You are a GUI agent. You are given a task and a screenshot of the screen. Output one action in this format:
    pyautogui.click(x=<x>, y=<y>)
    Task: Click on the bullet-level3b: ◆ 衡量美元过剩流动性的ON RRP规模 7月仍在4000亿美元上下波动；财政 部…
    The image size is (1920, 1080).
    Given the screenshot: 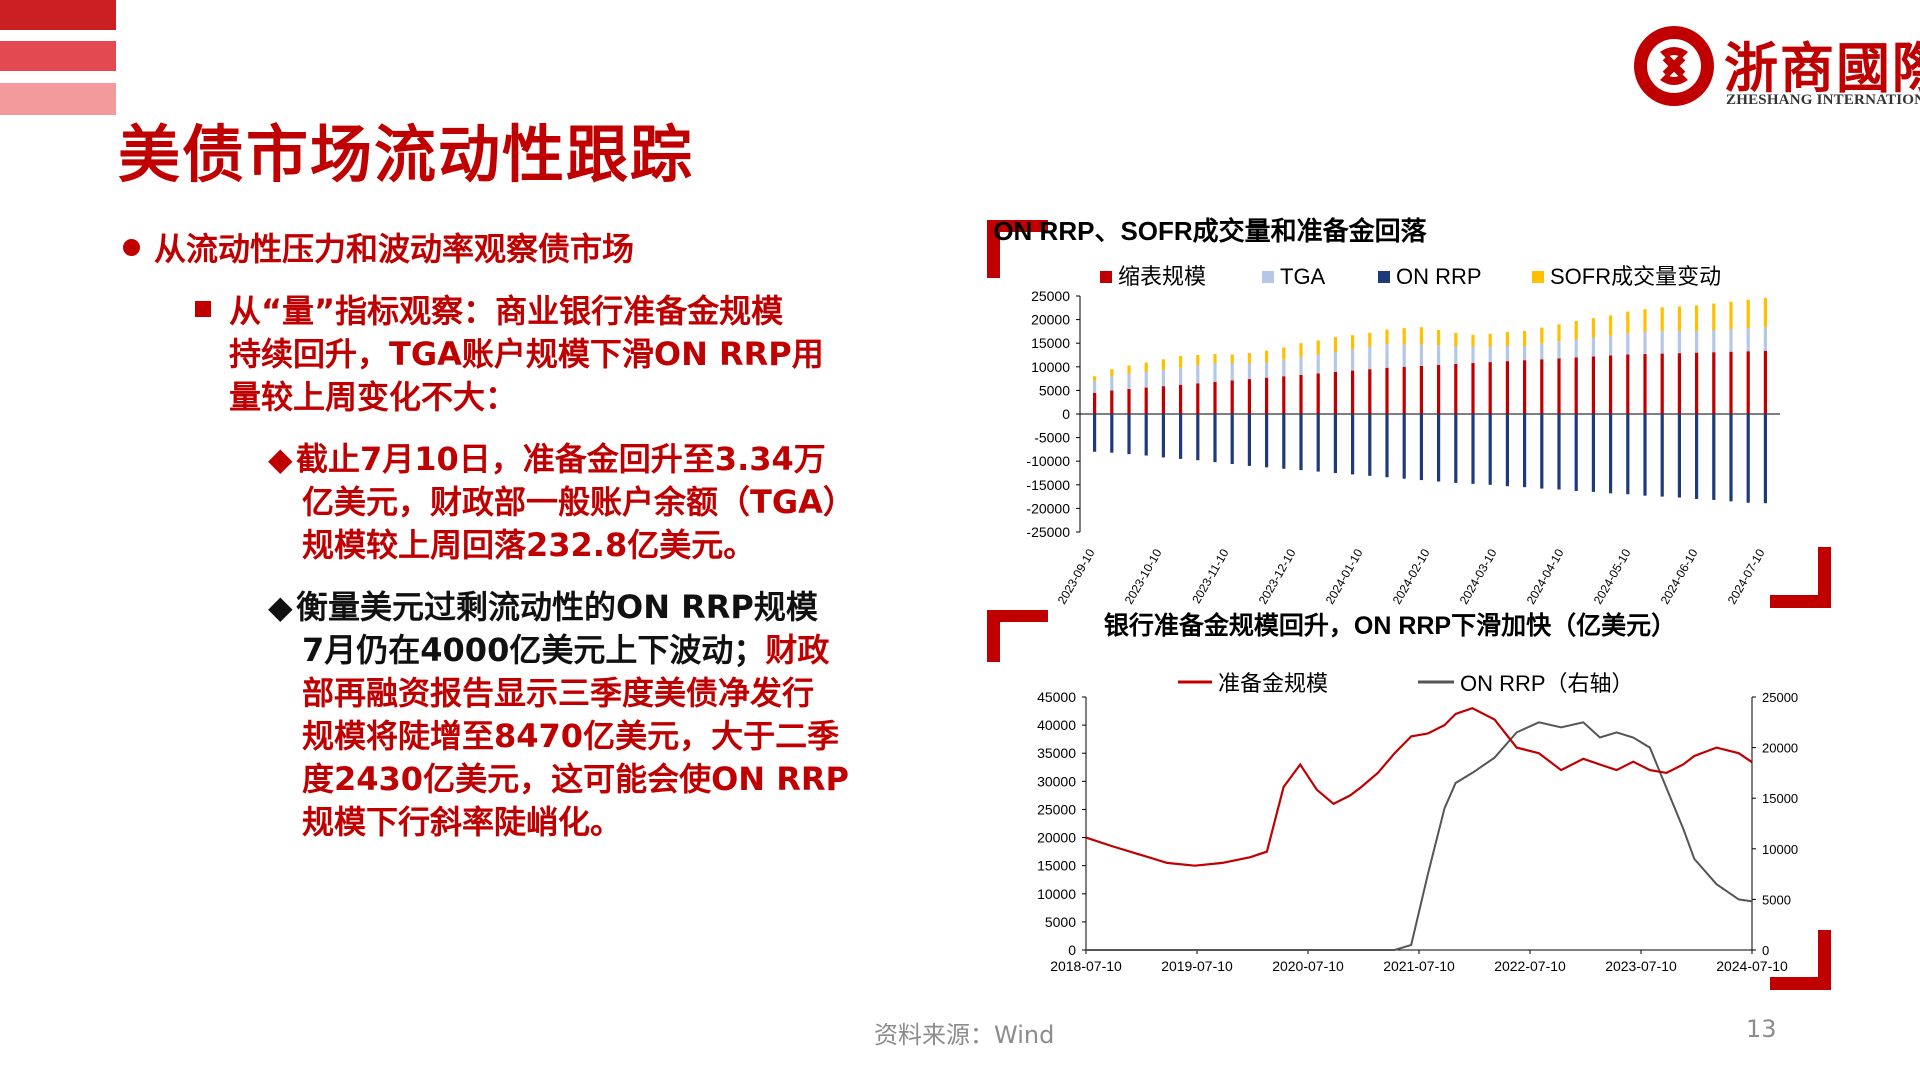 What is the action you would take?
    pyautogui.click(x=558, y=715)
    